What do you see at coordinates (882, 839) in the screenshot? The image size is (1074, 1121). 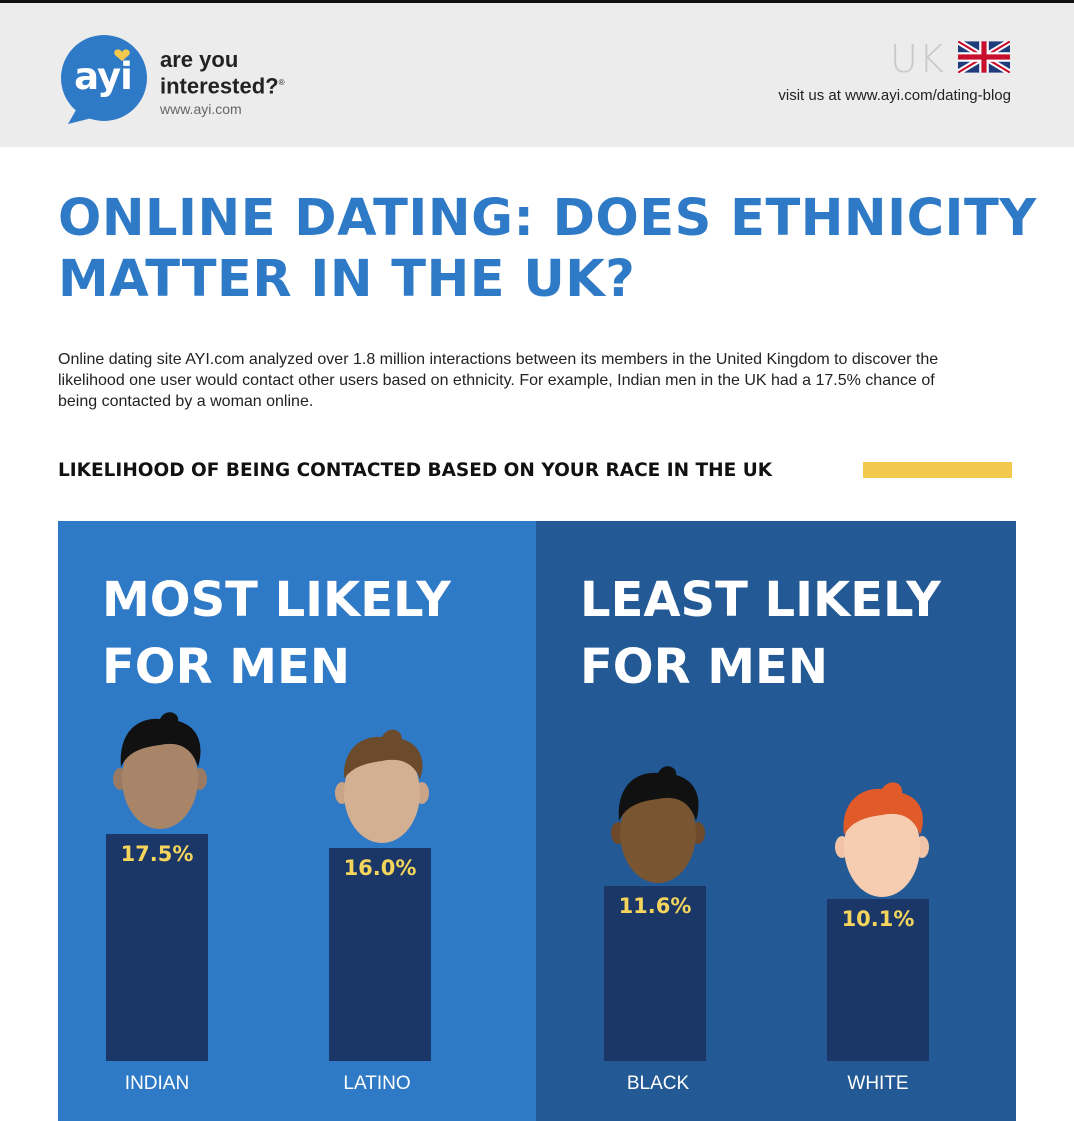 I see `white-man-icon` at bounding box center [882, 839].